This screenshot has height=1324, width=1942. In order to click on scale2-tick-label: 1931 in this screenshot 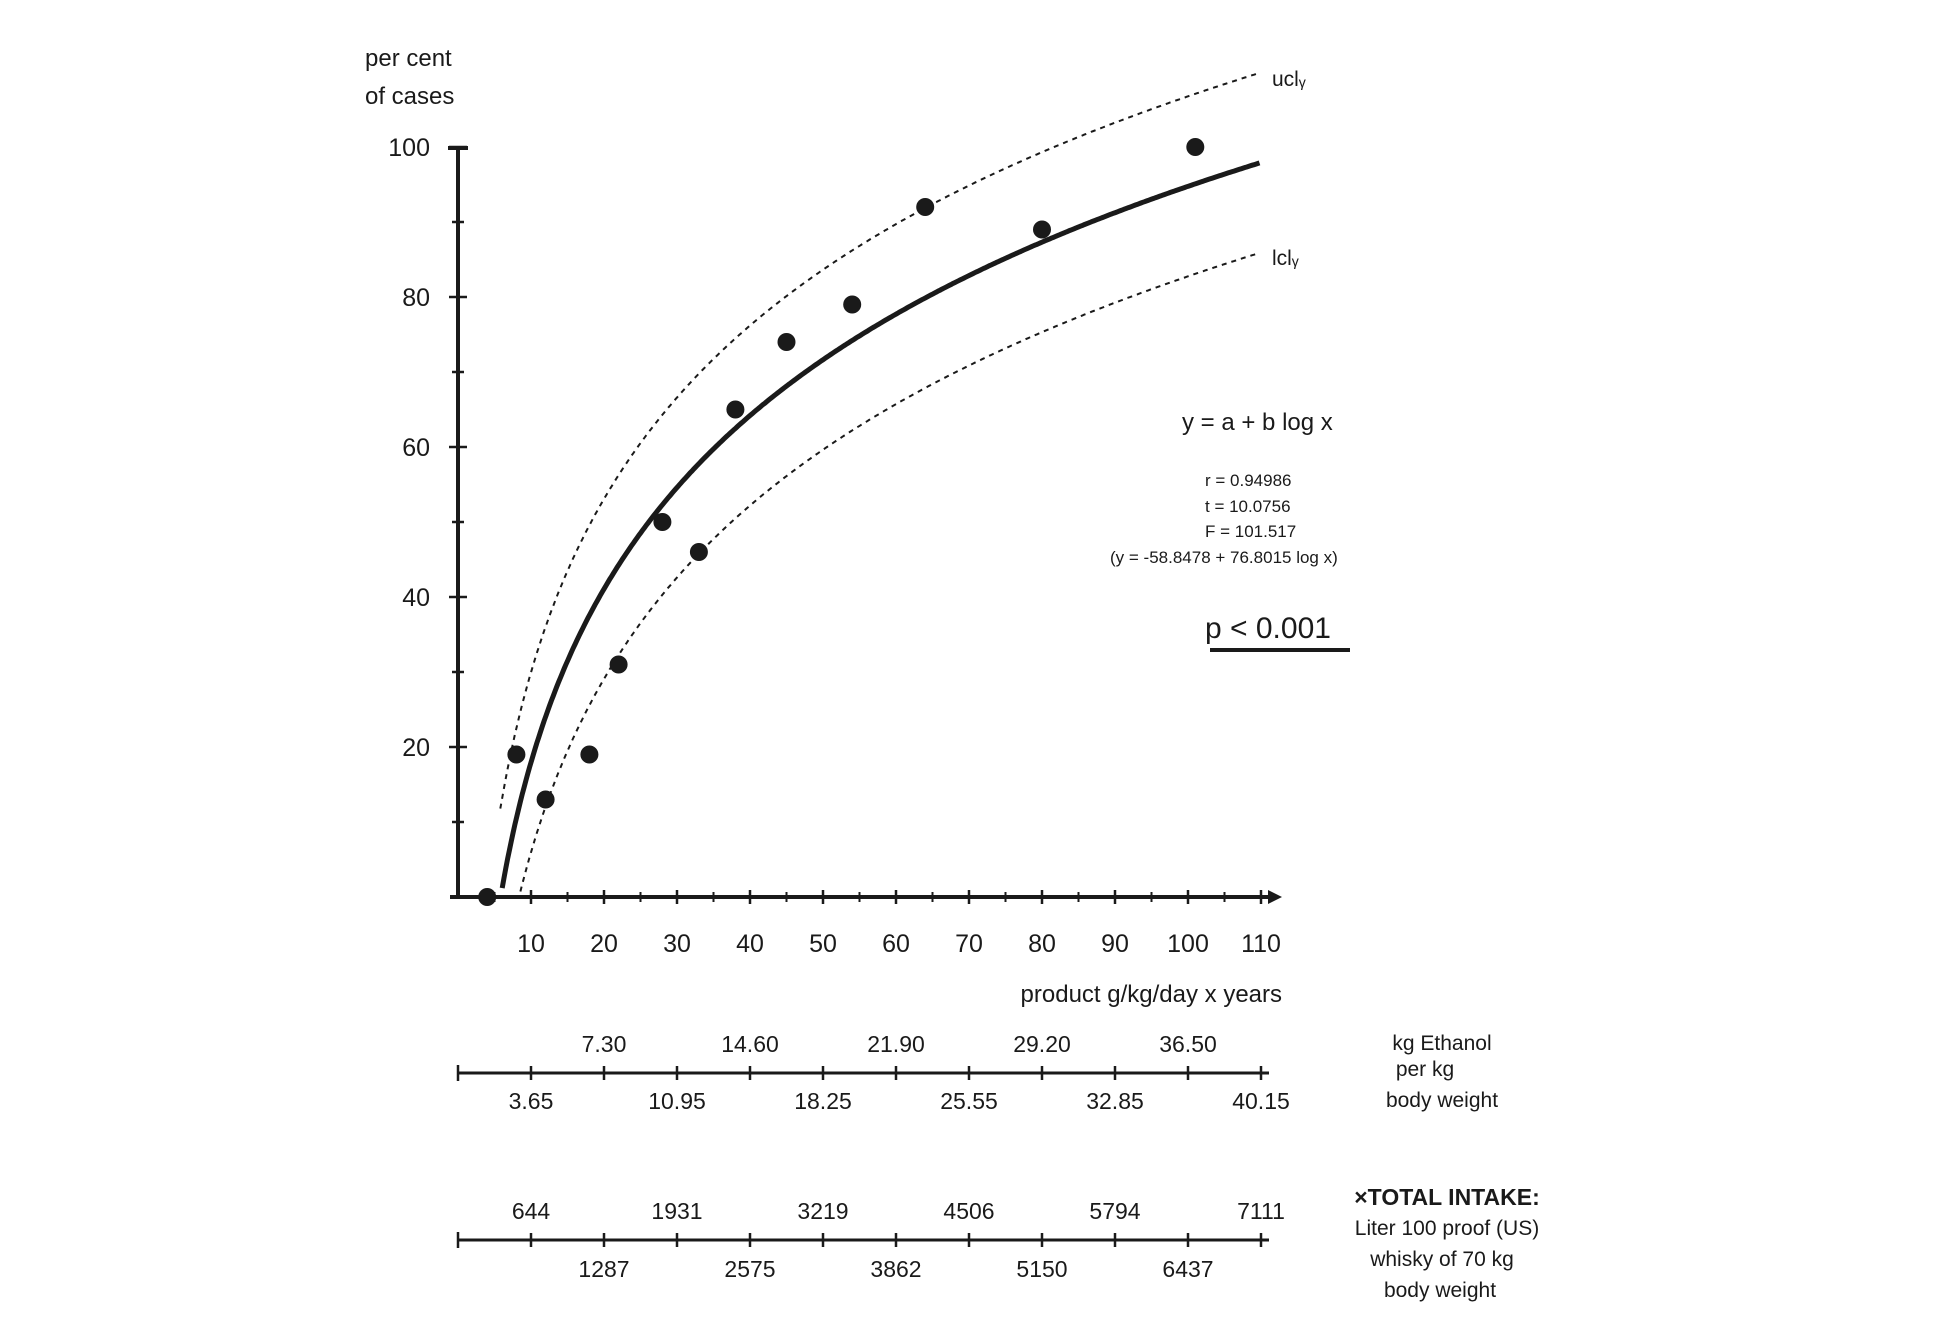, I will do `click(676, 1211)`.